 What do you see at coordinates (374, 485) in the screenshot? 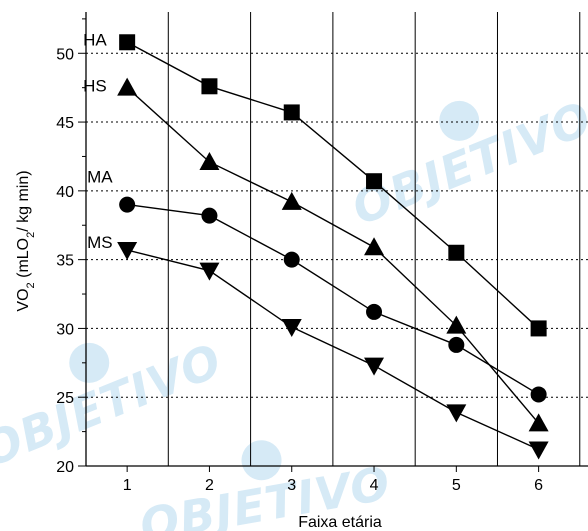
I see `x-tick-label: 4` at bounding box center [374, 485].